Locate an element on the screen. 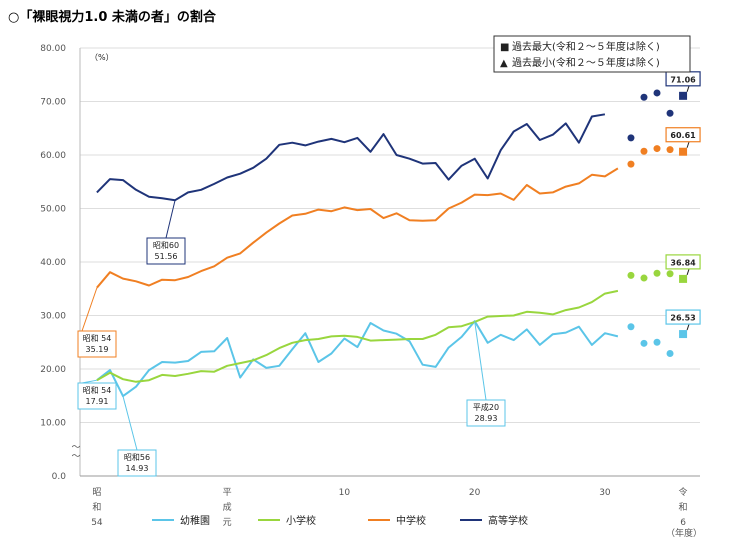 The height and width of the screenshot is (542, 730). x-tick-label: 令和 6 is located at coordinates (683, 507).